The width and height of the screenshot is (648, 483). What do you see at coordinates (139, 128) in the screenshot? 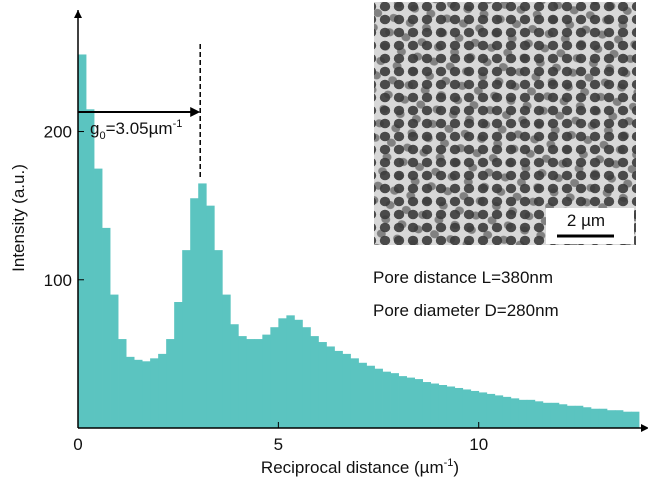
I see `marker-label-part: =3.05µm` at bounding box center [139, 128].